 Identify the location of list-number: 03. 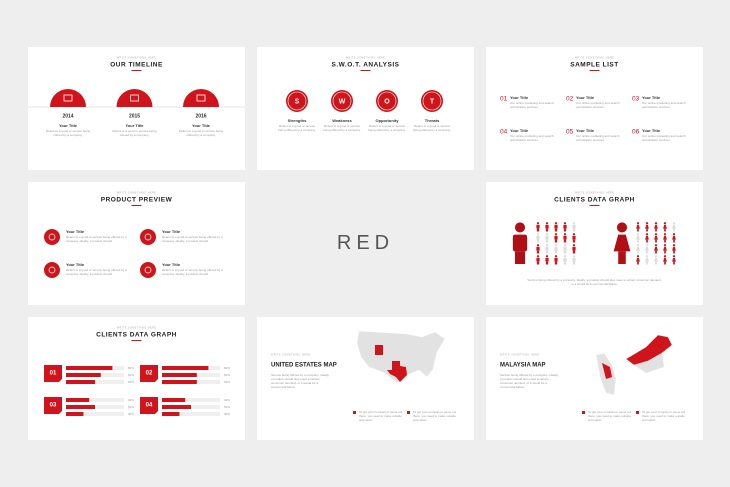
(636, 99).